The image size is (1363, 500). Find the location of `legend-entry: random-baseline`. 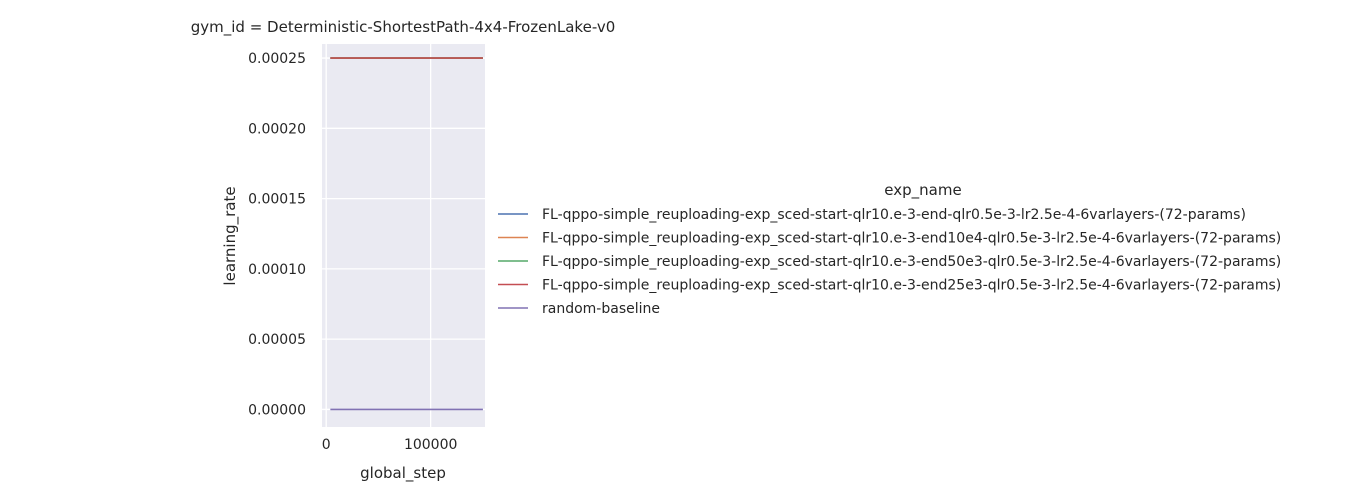

legend-entry: random-baseline is located at coordinates (601, 309).